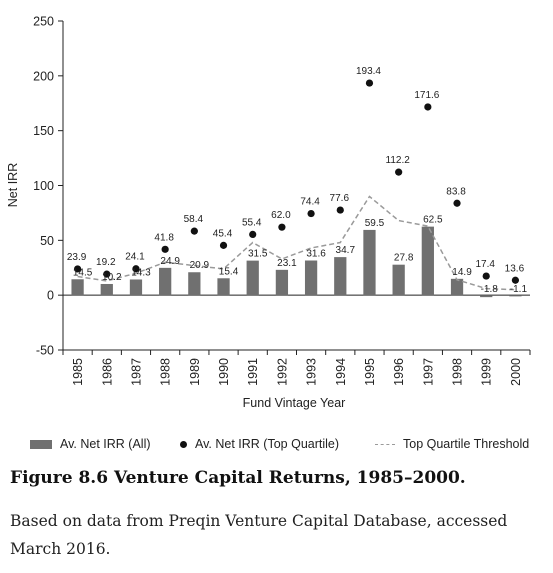  I want to click on legend-item-threshold: Top Quartile Threshold, so click(452, 444).